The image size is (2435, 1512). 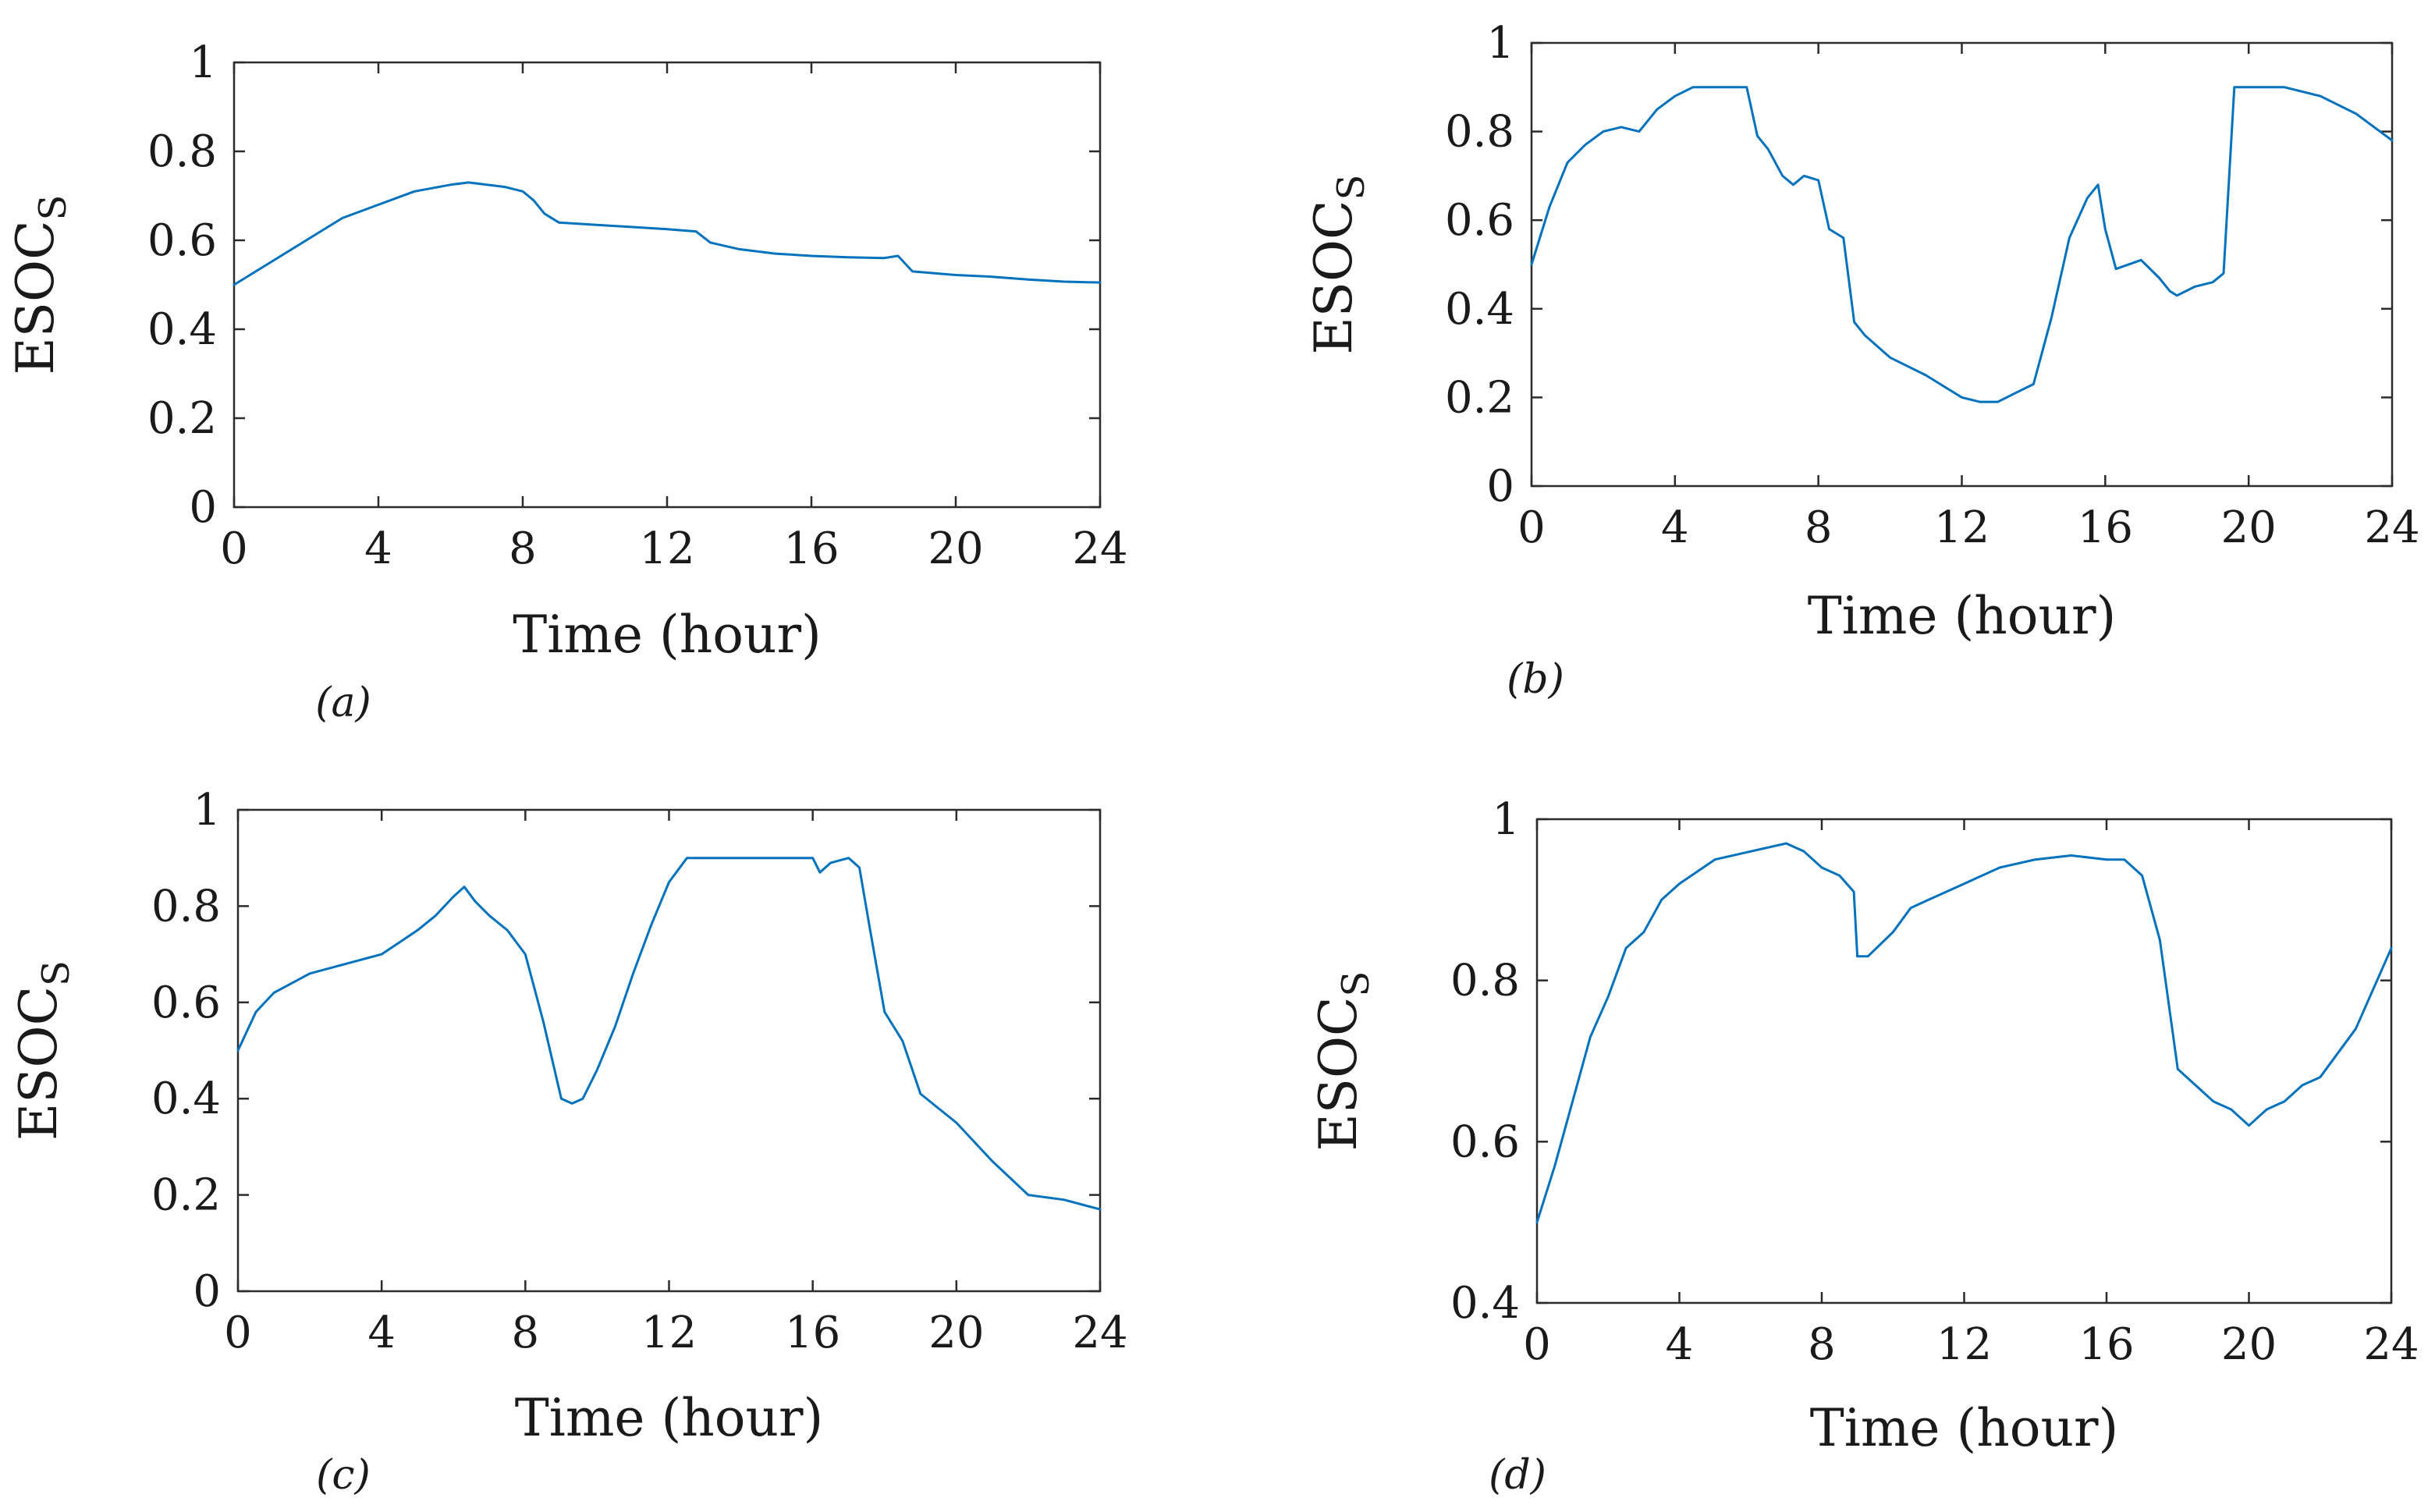 I want to click on panel-label: (a), so click(x=343, y=703).